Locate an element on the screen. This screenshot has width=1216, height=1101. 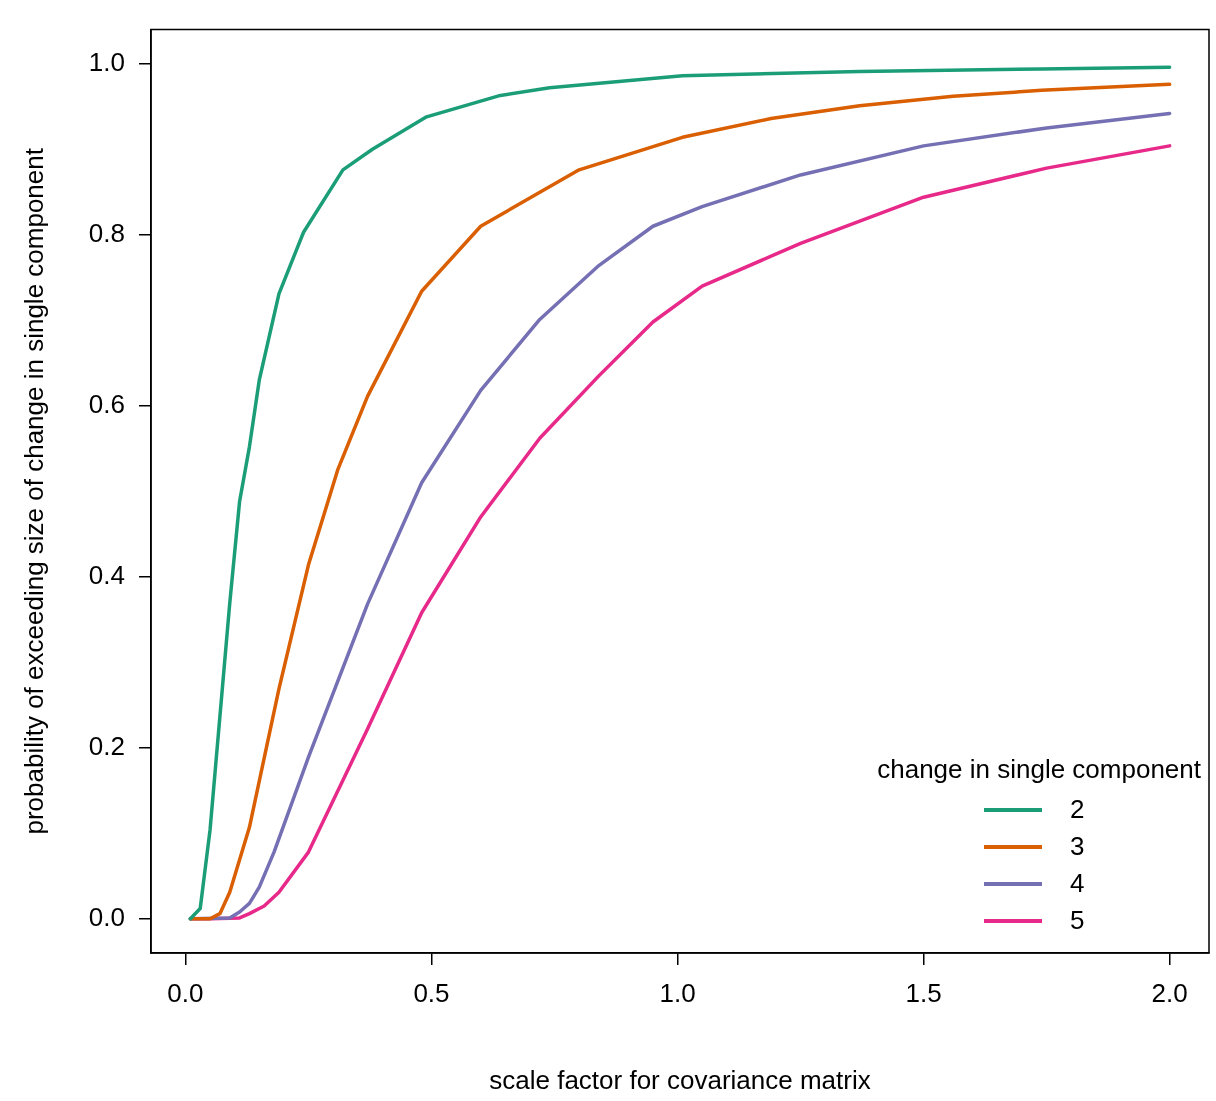
y-tick-label: 0.2 is located at coordinates (106, 745).